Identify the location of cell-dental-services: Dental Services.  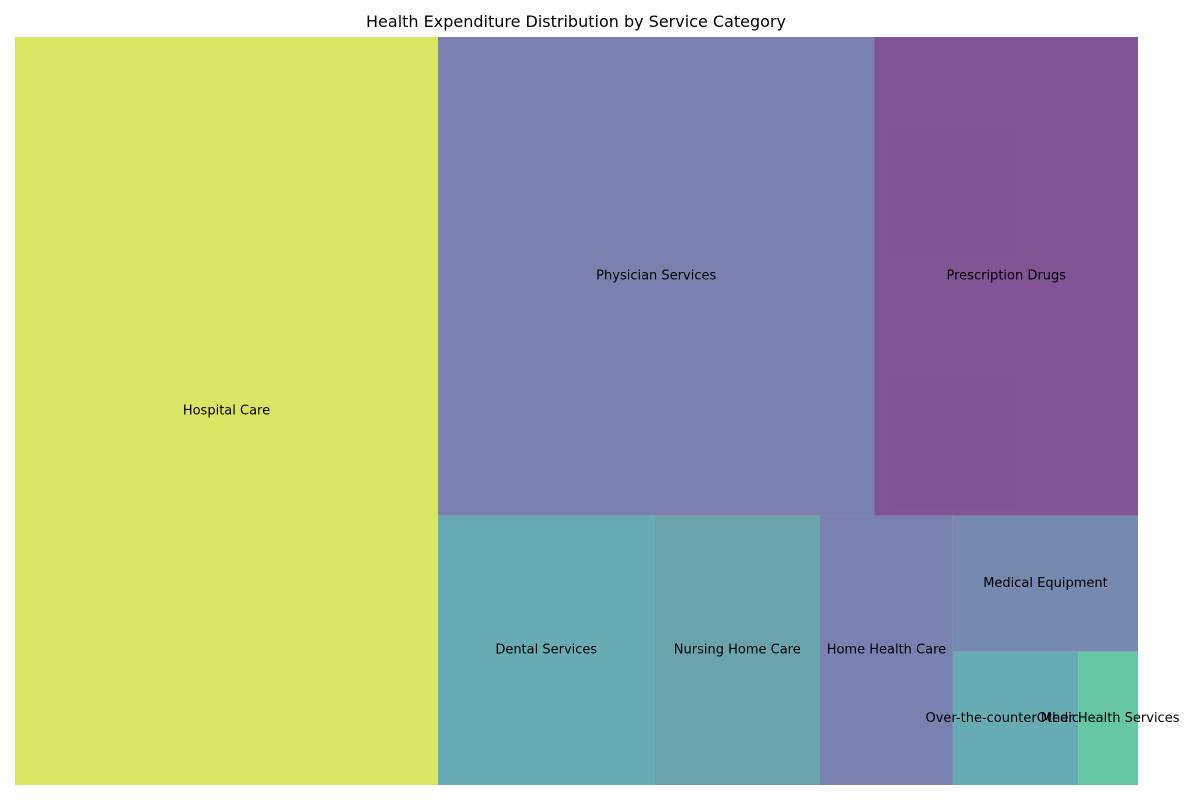
(546, 650).